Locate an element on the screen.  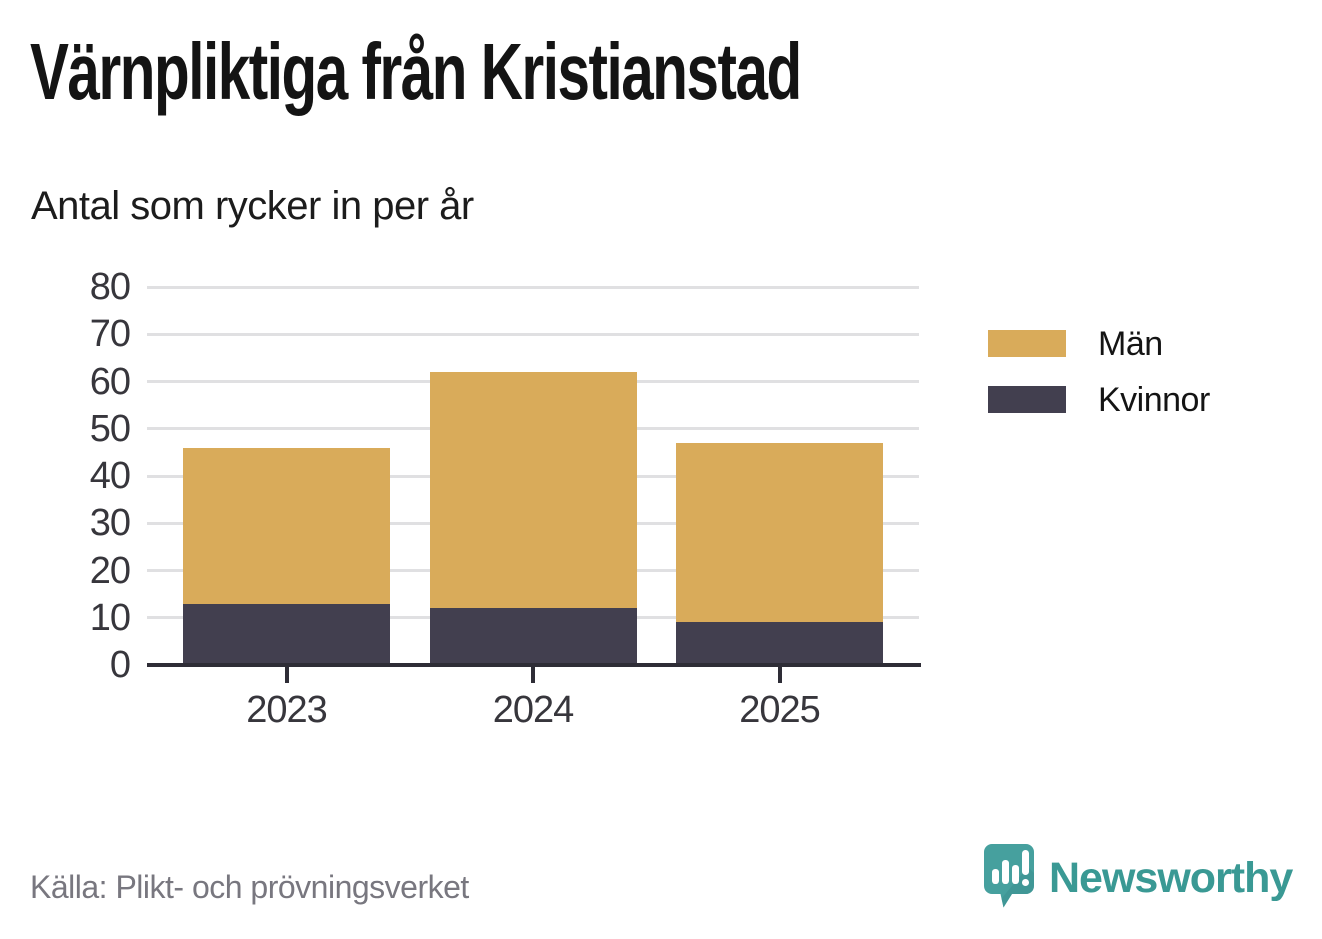
legend-label-women: Kvinnor is located at coordinates (1154, 399).